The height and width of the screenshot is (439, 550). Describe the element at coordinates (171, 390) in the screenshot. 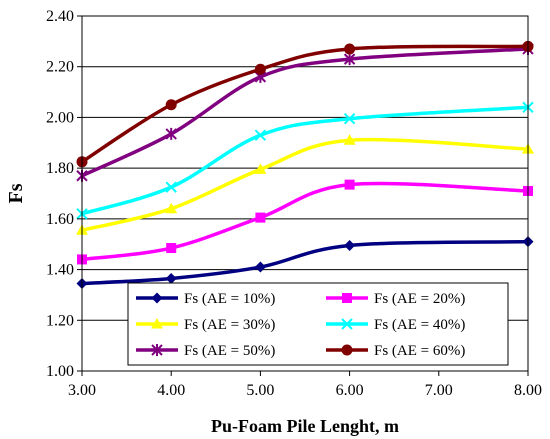

I see `x-tick-label: 4.00` at that location.